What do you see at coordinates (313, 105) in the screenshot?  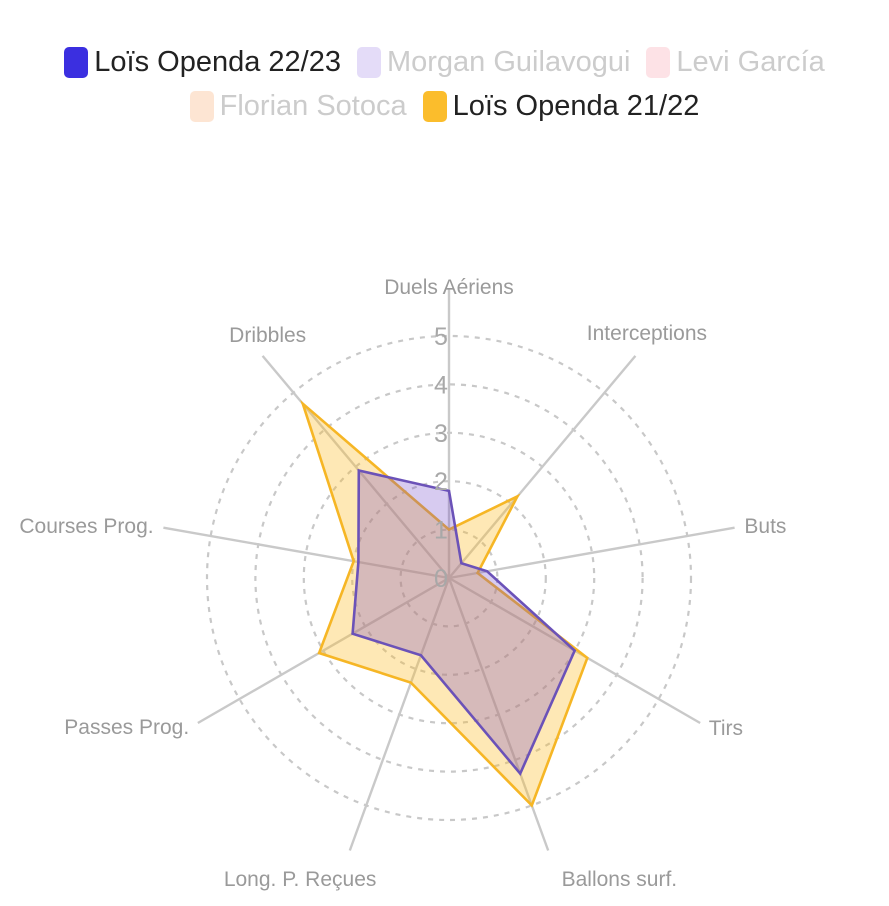 I see `legend-label: Florian Sotoca` at bounding box center [313, 105].